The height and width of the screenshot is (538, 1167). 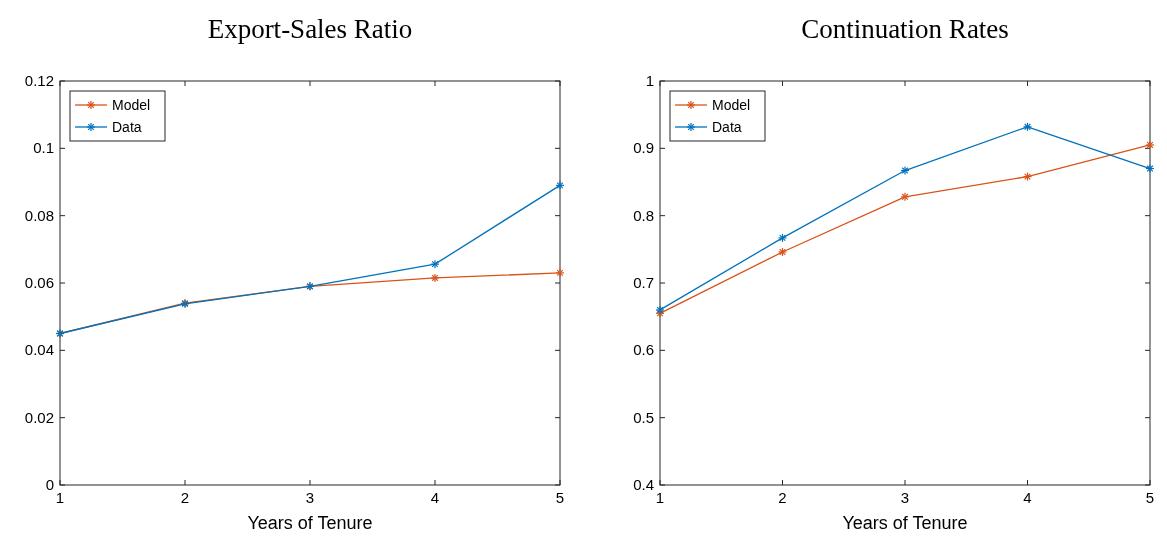 What do you see at coordinates (39, 417) in the screenshot?
I see `y-tick-label: 0.02` at bounding box center [39, 417].